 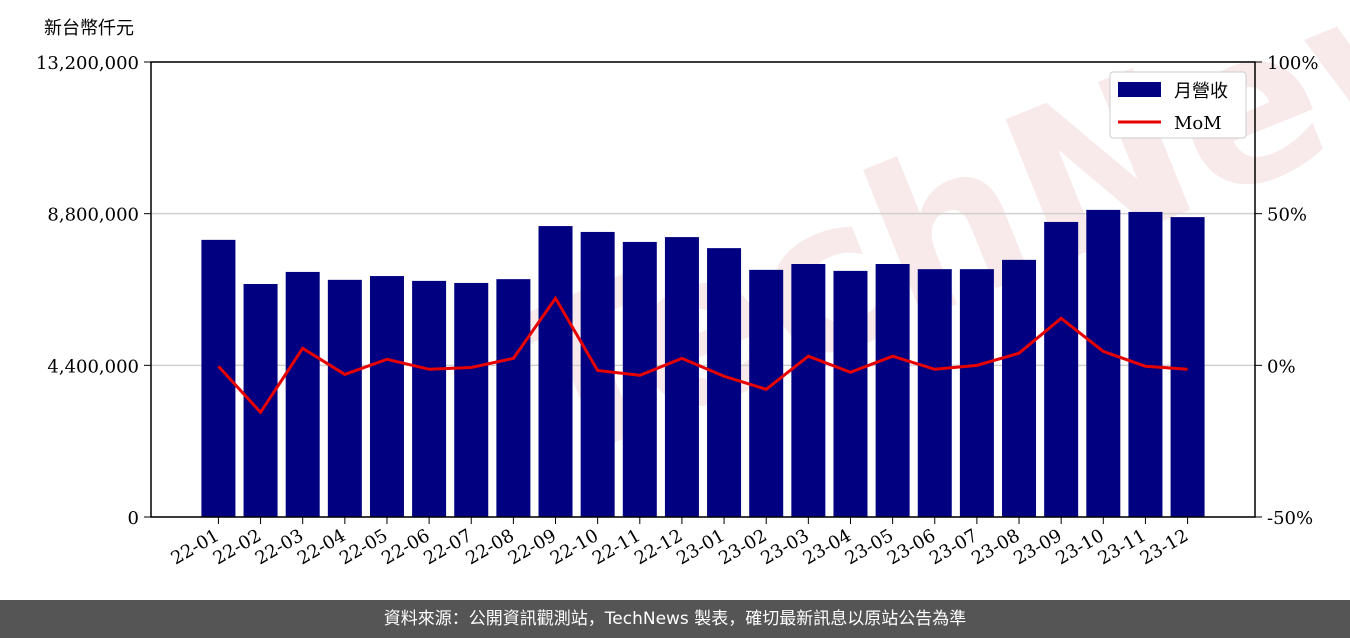 I want to click on y-tick-label: 4,400,000, so click(x=93, y=366).